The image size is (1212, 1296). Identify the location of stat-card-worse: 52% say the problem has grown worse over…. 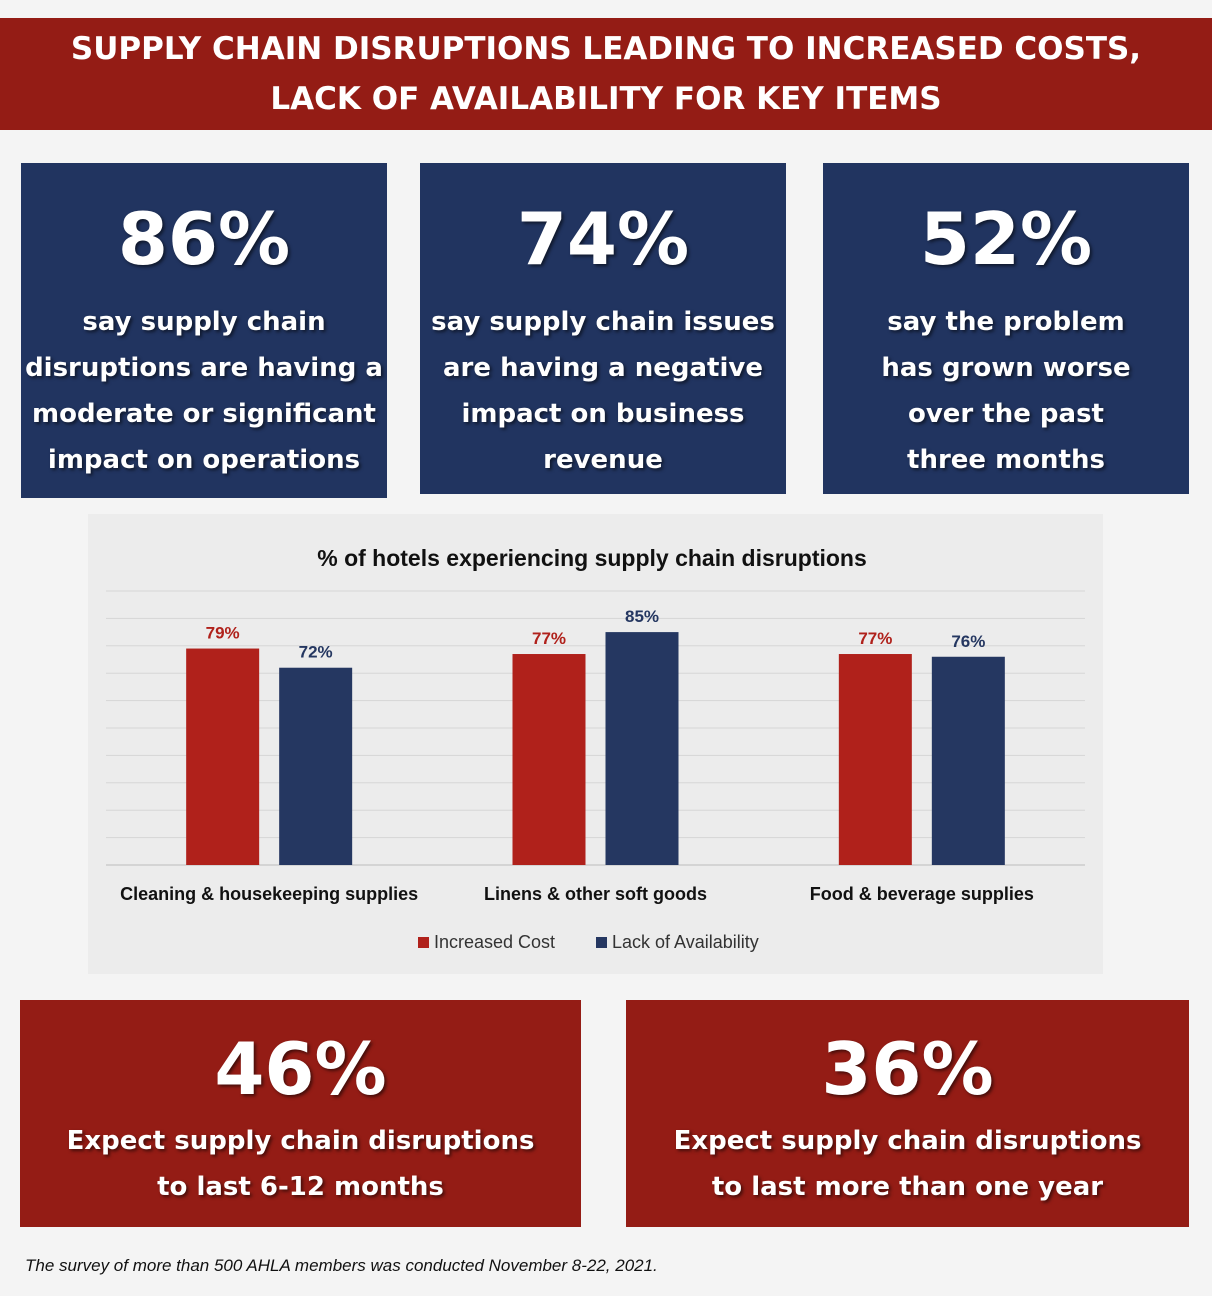
(1006, 328).